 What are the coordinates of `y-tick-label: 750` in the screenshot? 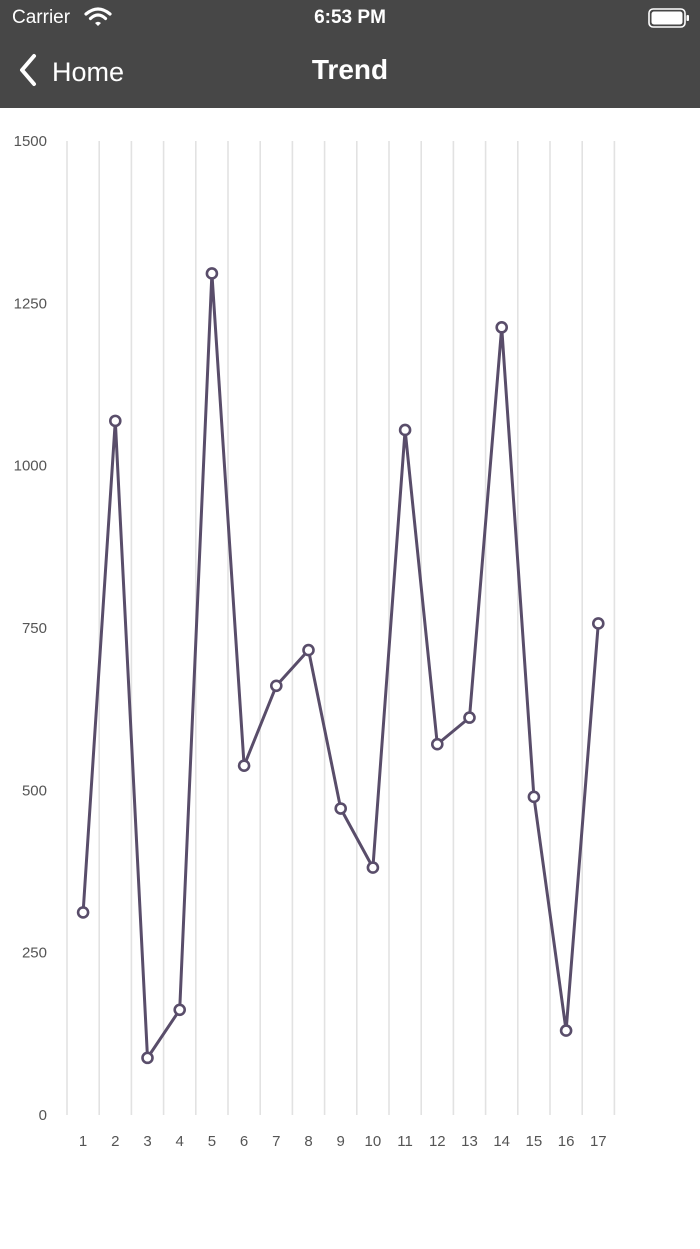 It's located at (34, 628).